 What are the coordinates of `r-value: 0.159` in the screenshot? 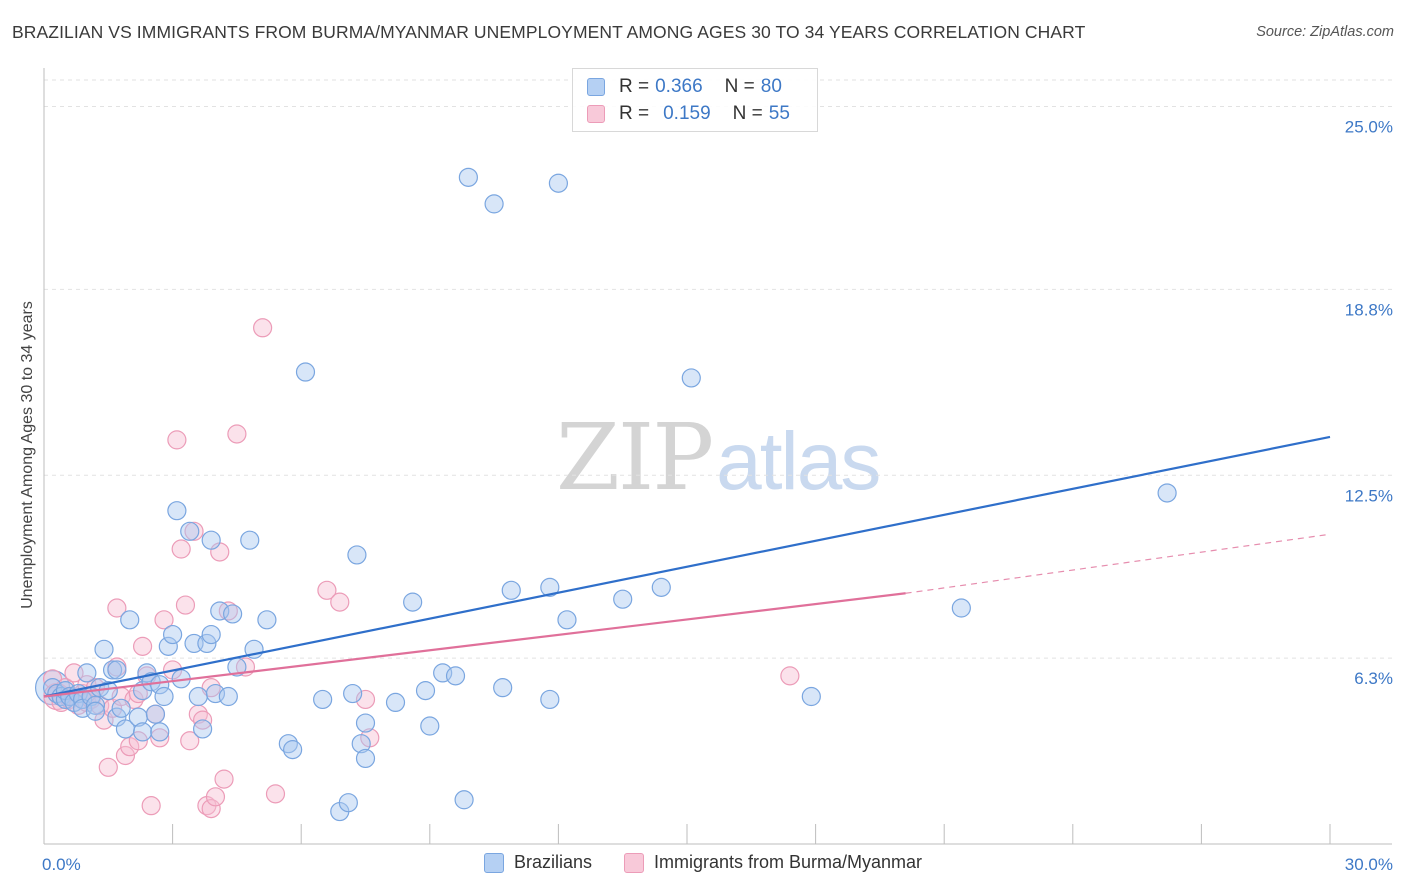 It's located at (687, 113).